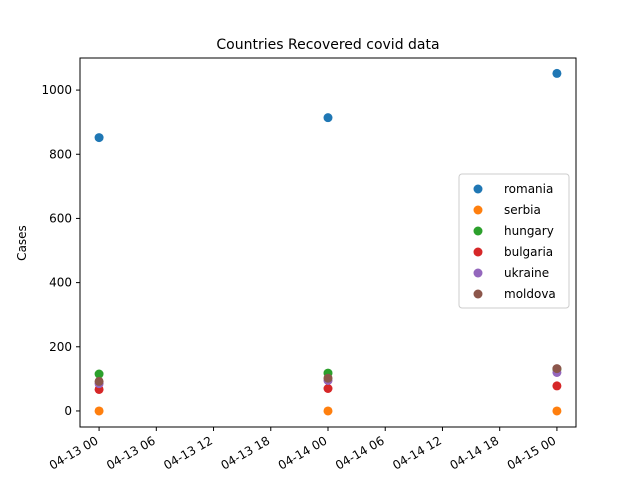  What do you see at coordinates (478, 231) in the screenshot?
I see `legend-marker-hungary` at bounding box center [478, 231].